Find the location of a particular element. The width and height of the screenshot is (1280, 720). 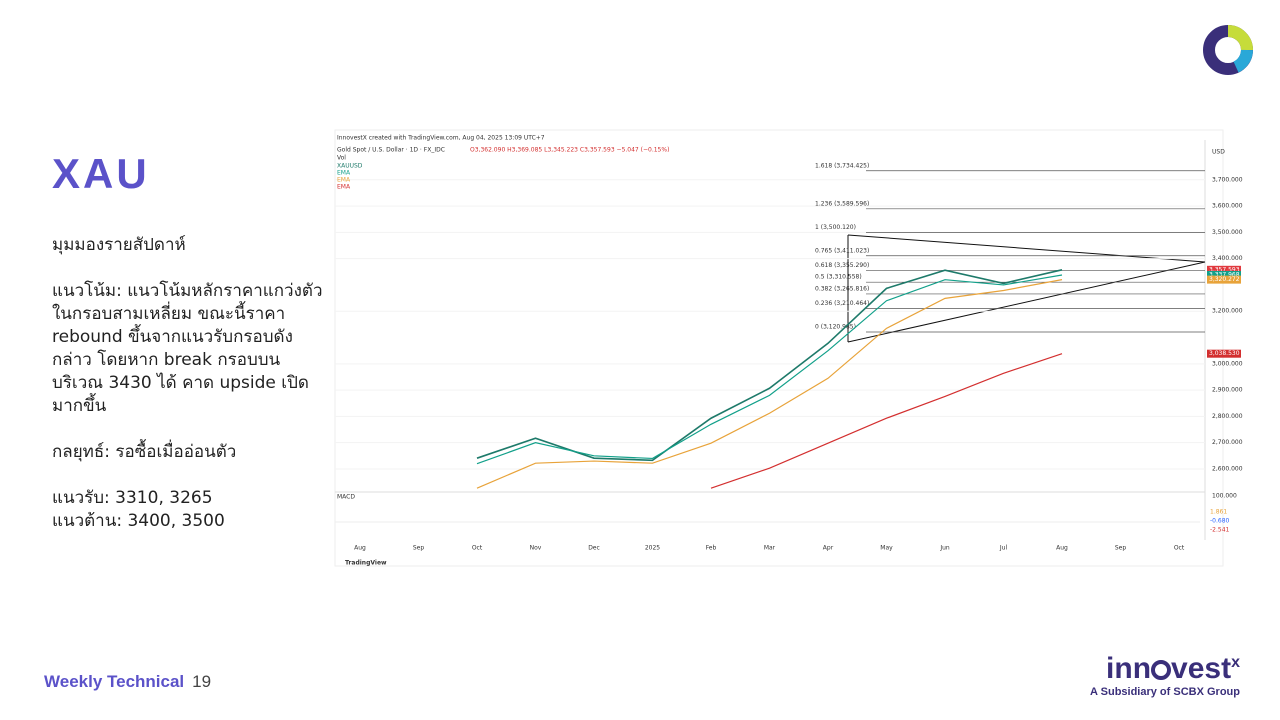

fib-label: 0.618 (3,355.290) is located at coordinates (842, 265).